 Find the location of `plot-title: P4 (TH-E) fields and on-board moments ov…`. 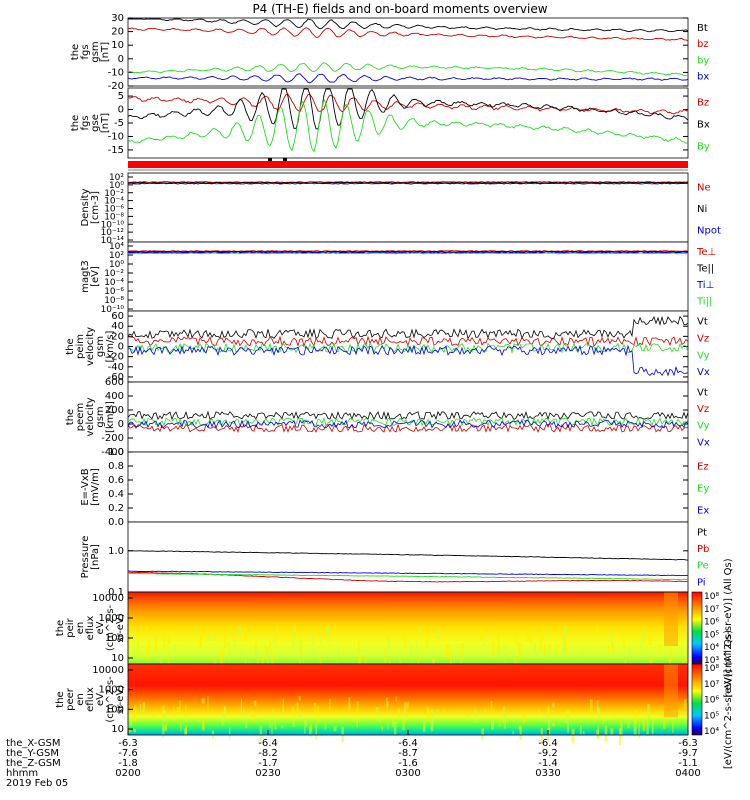

plot-title: P4 (TH-E) fields and on-board moments ov… is located at coordinates (399, 9).